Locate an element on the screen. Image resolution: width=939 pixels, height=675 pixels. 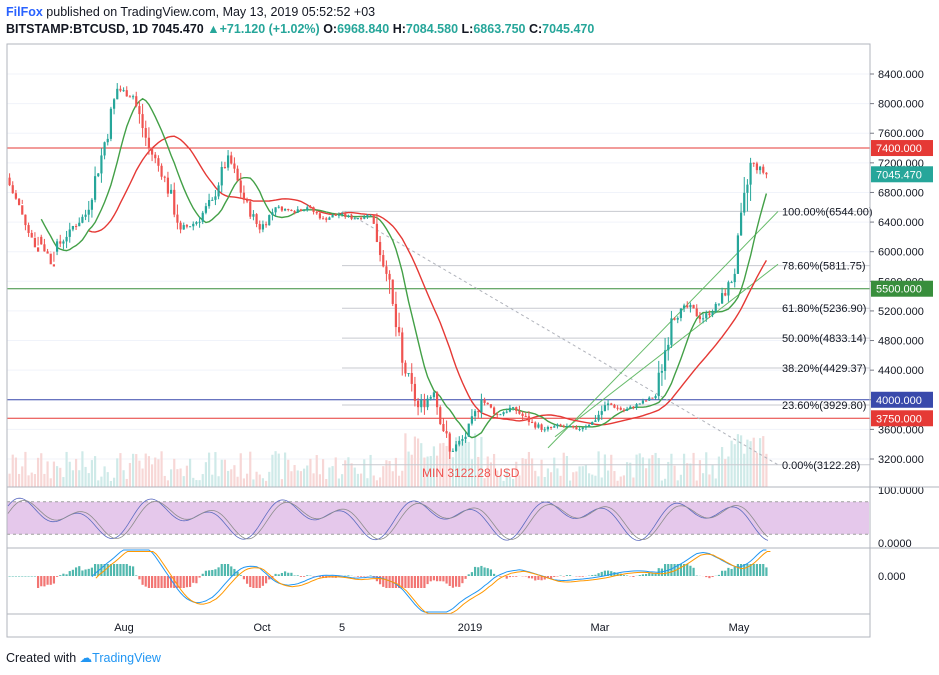
tradingview-logo-icon: ☁ is located at coordinates (86, 658).